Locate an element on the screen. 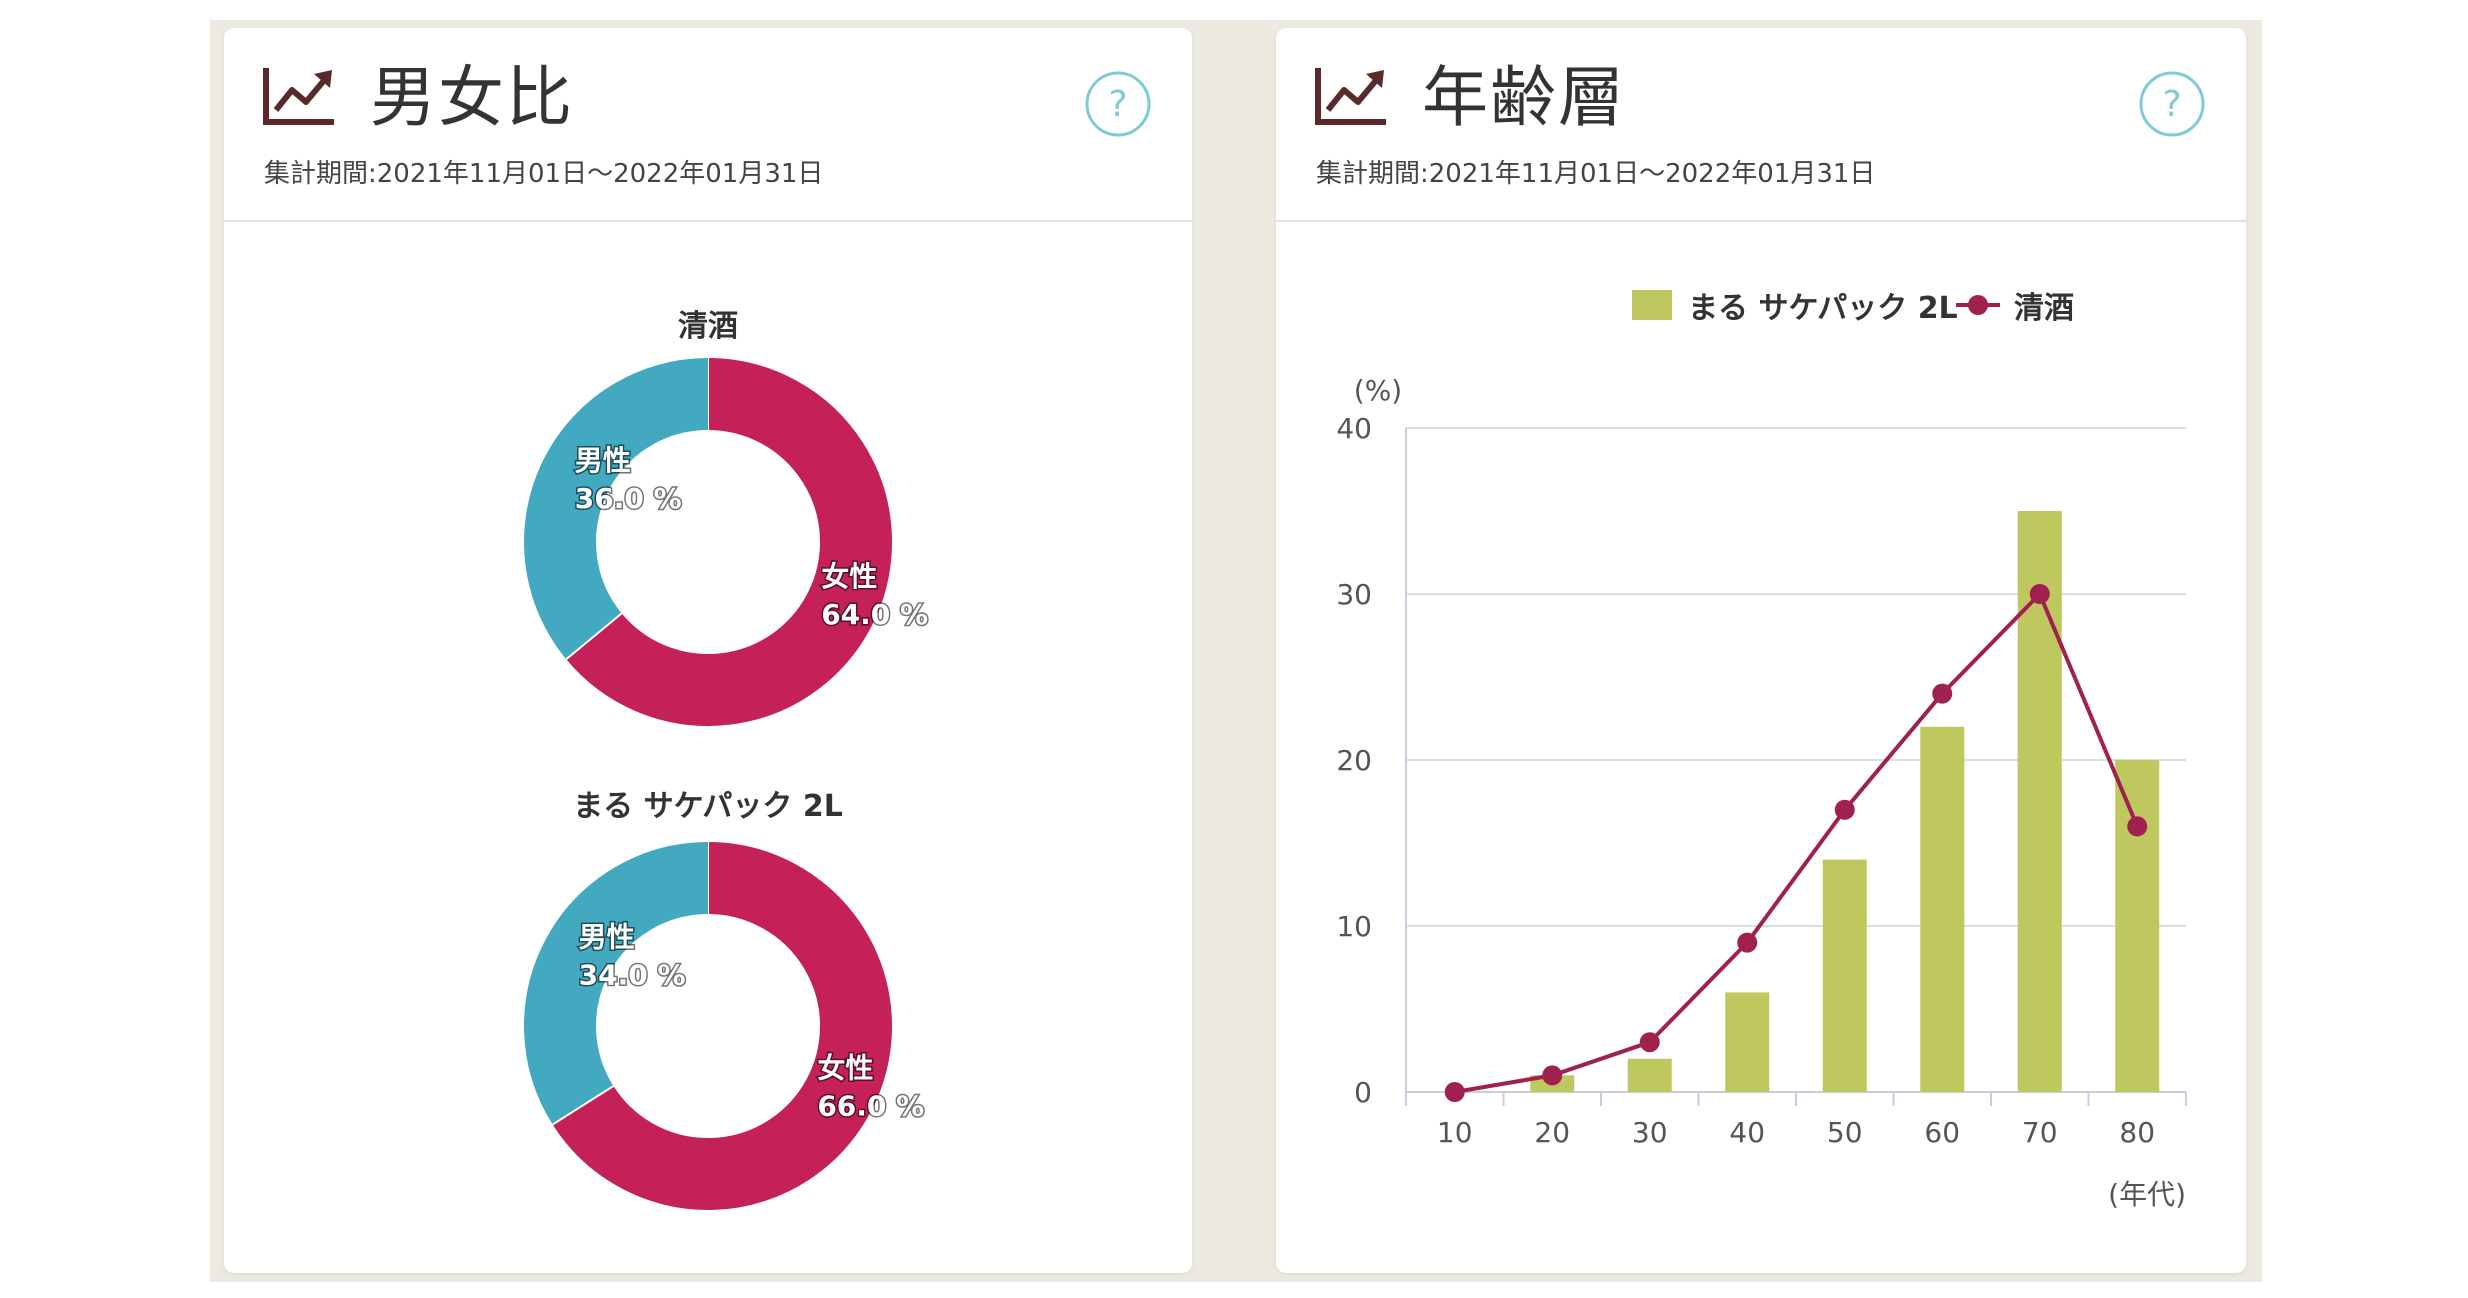 The width and height of the screenshot is (2468, 1298). legend-bar-swatch is located at coordinates (1652, 305).